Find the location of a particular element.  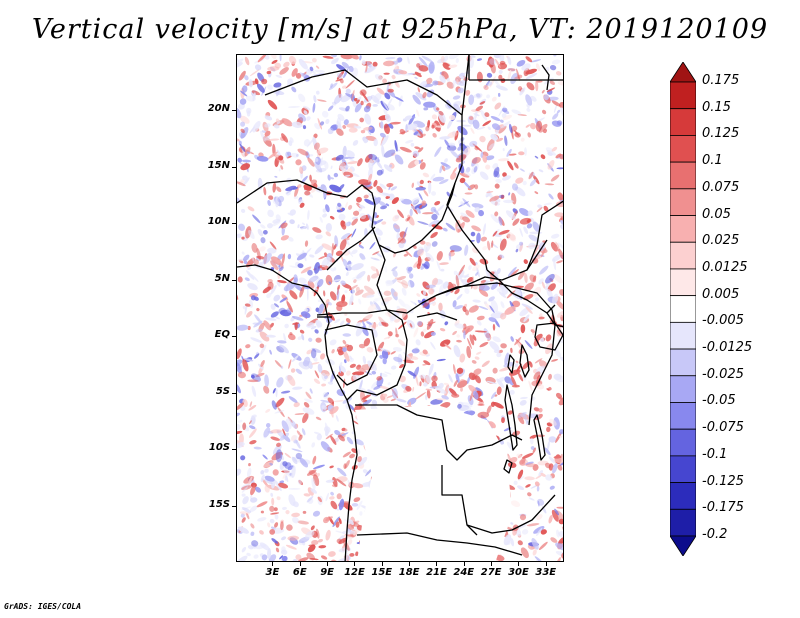

lat-tick-mark is located at coordinates (234, 167).